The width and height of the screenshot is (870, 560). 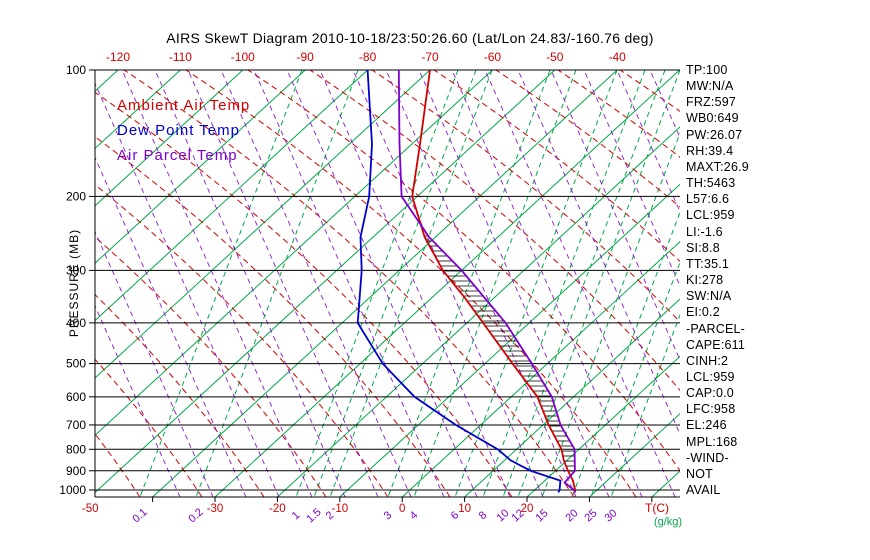 I want to click on legend-item: Air Parcel Temp, so click(x=177, y=155).